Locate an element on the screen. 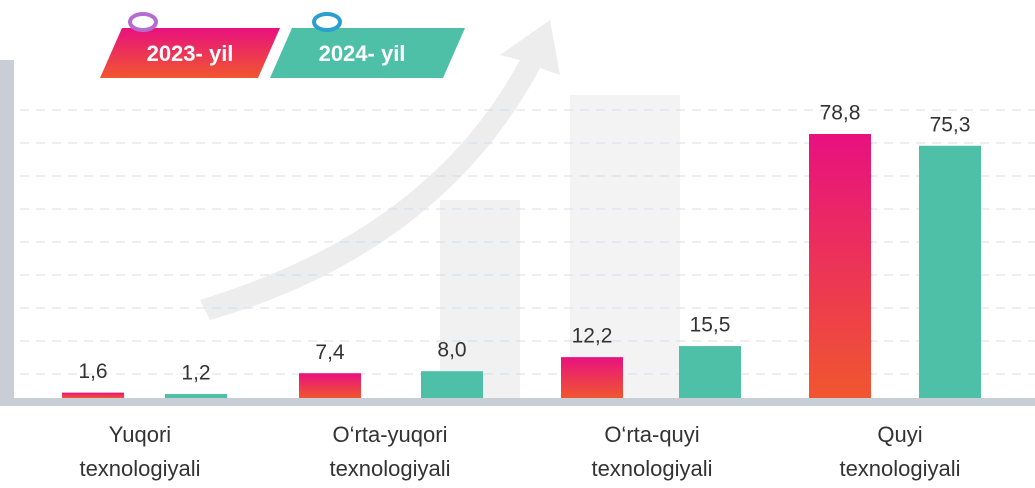 The width and height of the screenshot is (1035, 488). value-label: 78,8 is located at coordinates (840, 113).